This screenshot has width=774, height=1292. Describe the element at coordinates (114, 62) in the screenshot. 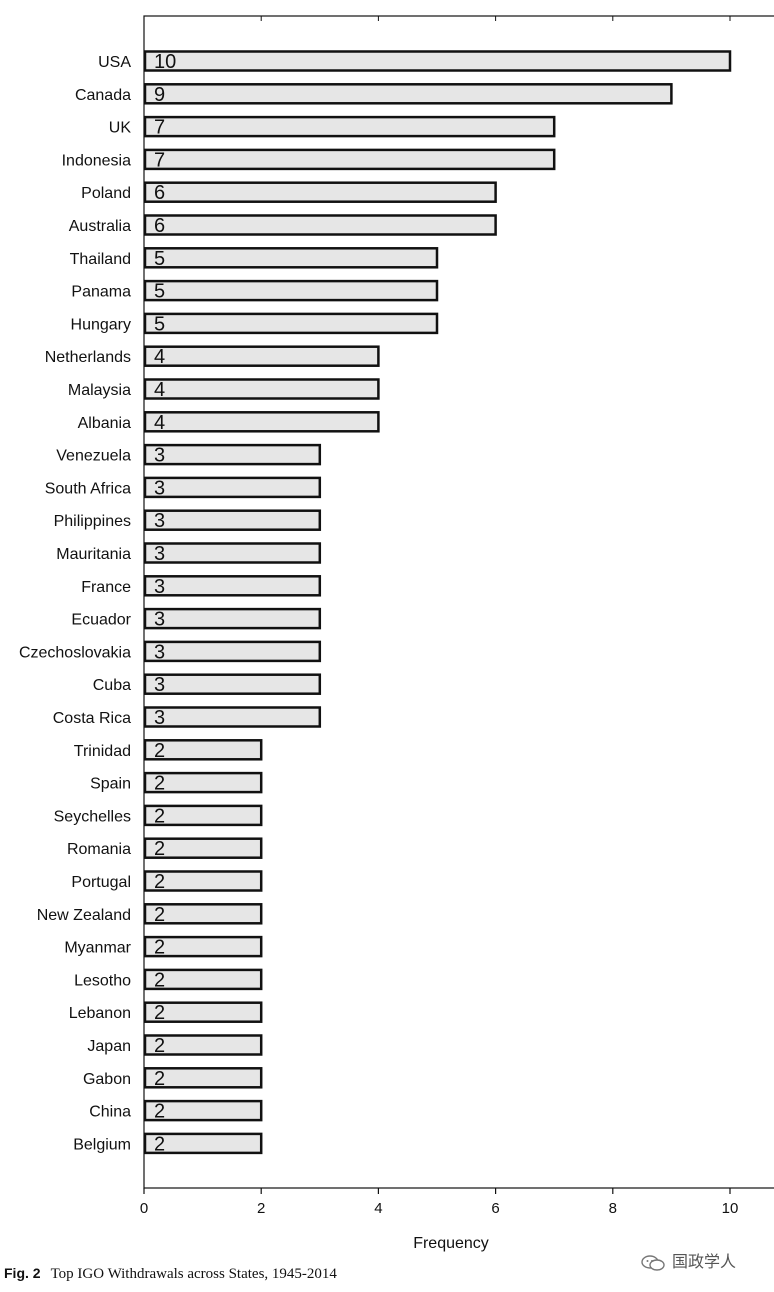

I see `category-label: USA` at that location.